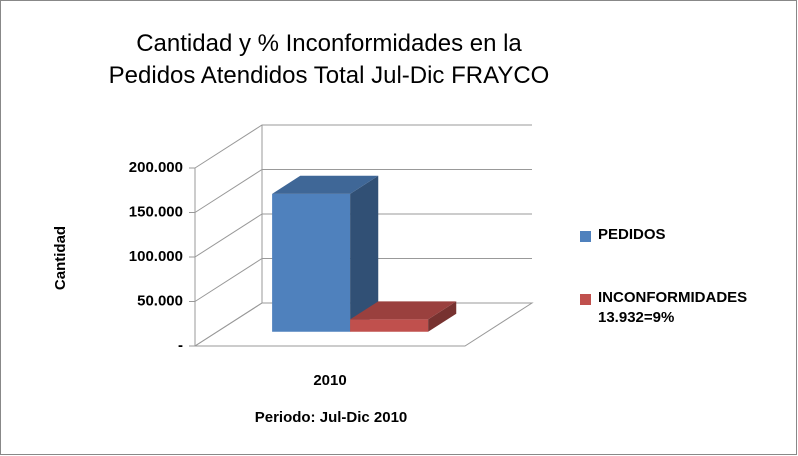 The image size is (798, 456). What do you see at coordinates (60, 258) in the screenshot?
I see `y-axis-label: Cantidad` at bounding box center [60, 258].